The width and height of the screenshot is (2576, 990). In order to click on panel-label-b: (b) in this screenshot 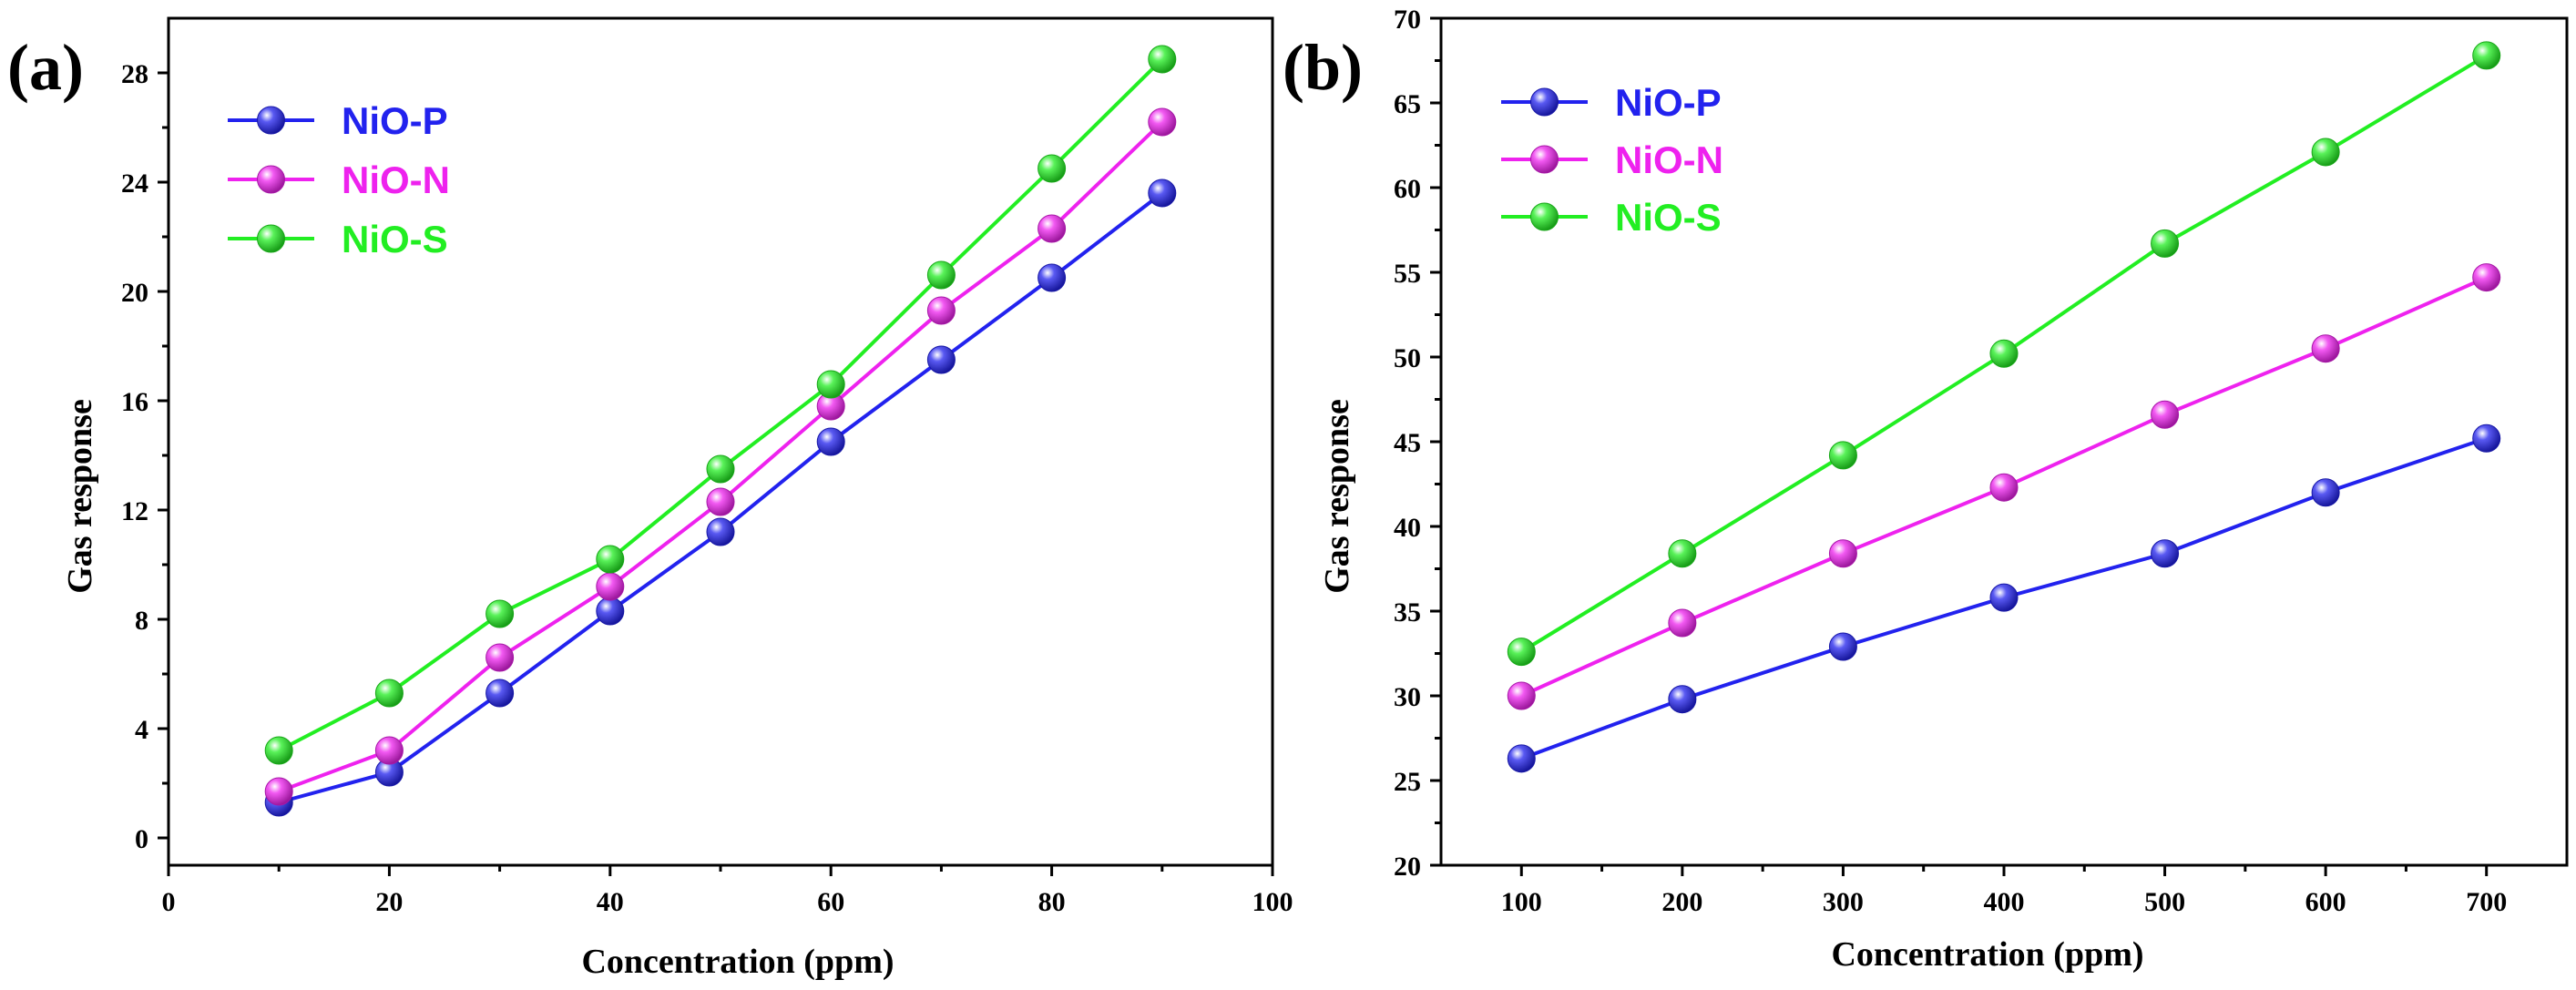, I will do `click(1323, 68)`.